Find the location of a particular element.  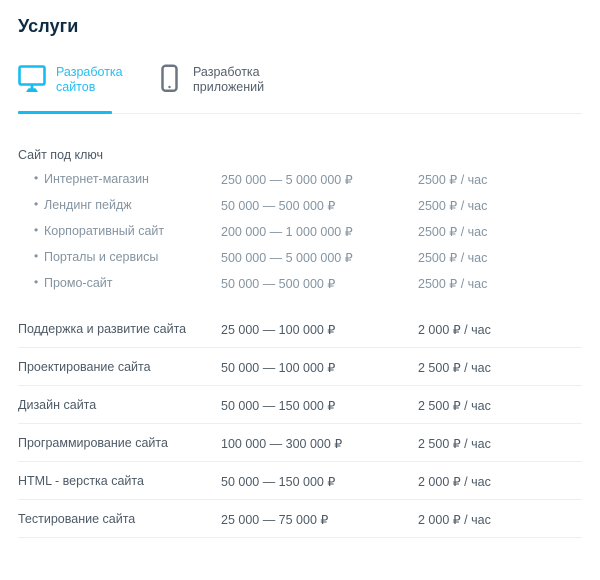

row-name: Дизайн сайта is located at coordinates (57, 405).